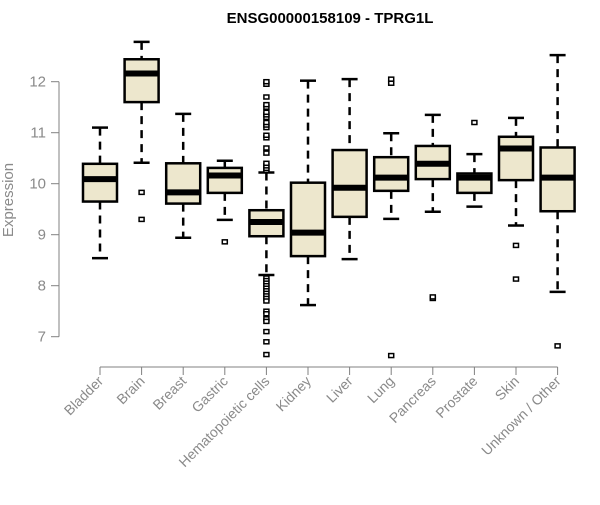  What do you see at coordinates (266, 218) in the screenshot?
I see `box-hematopoietic-cells` at bounding box center [266, 218].